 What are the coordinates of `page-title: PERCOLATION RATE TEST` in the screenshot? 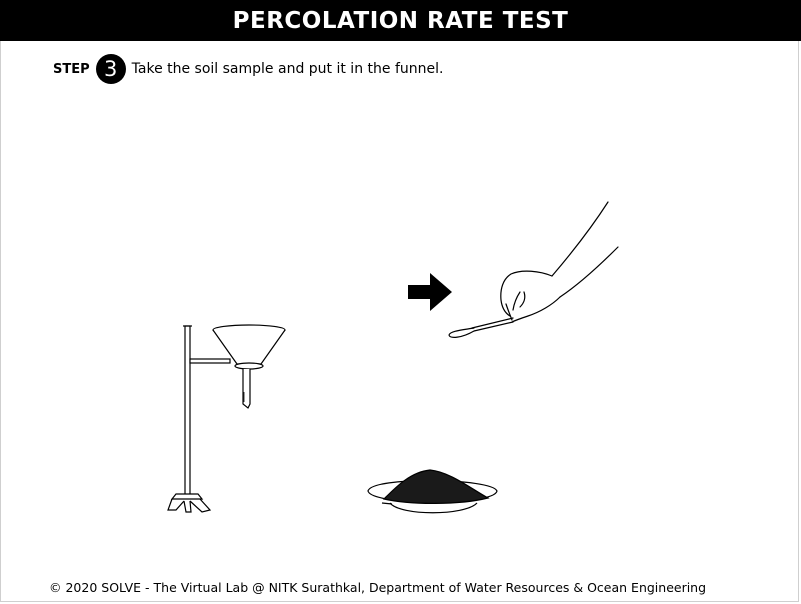 It's located at (400, 20).